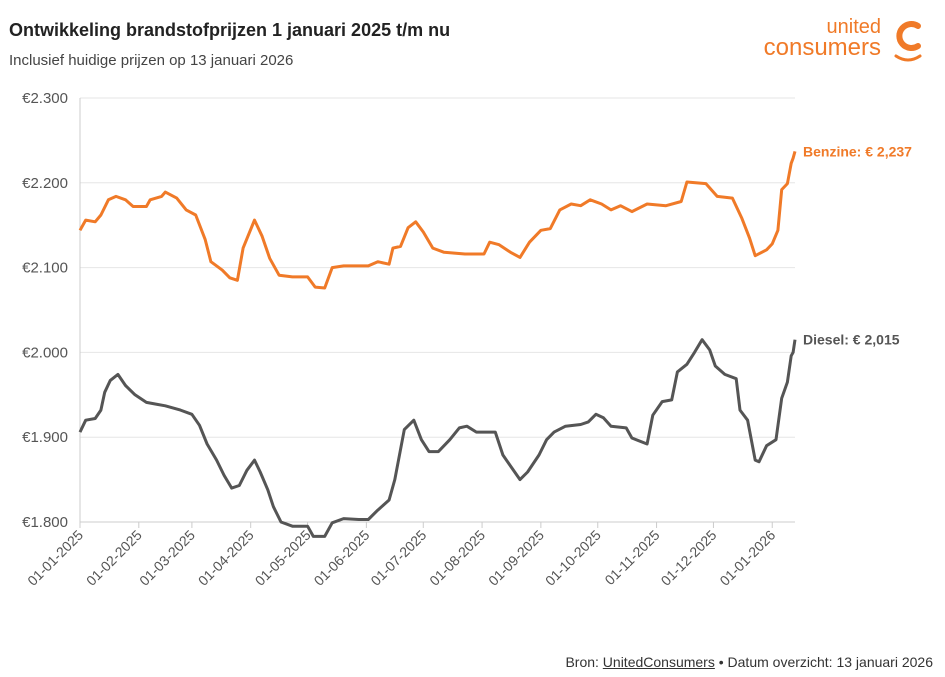  What do you see at coordinates (114, 558) in the screenshot?
I see `x-tick-label: 01-02-2025` at bounding box center [114, 558].